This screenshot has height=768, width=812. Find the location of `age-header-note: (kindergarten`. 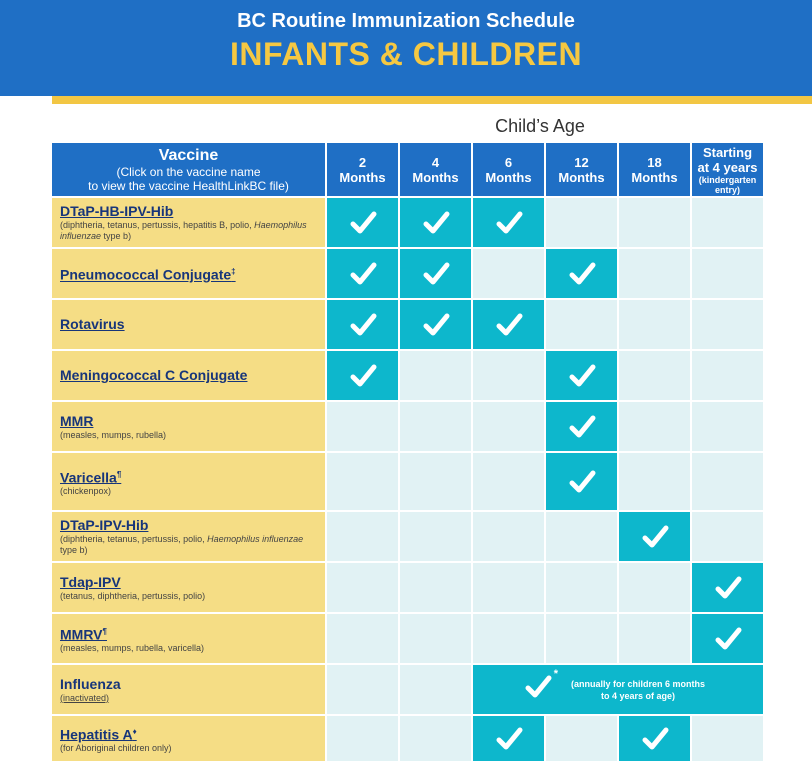

age-header-note: (kindergarten is located at coordinates (727, 179).